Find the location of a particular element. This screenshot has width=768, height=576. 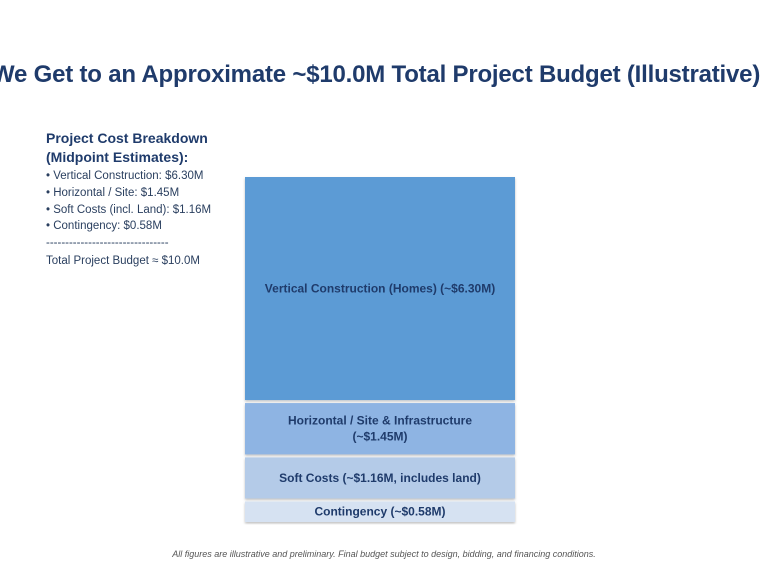

segment-contingency is located at coordinates (380, 511).